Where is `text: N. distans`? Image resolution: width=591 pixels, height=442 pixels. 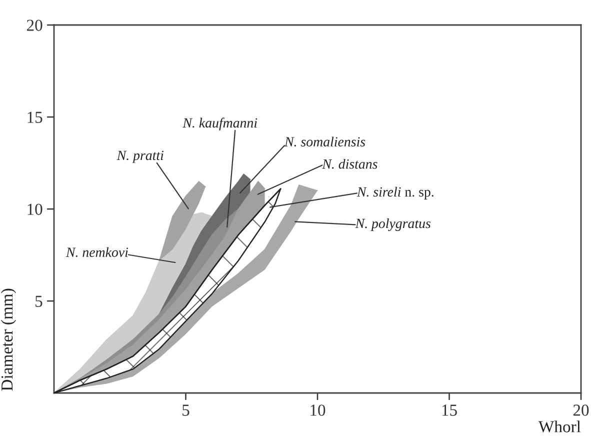 text: N. distans is located at coordinates (350, 163).